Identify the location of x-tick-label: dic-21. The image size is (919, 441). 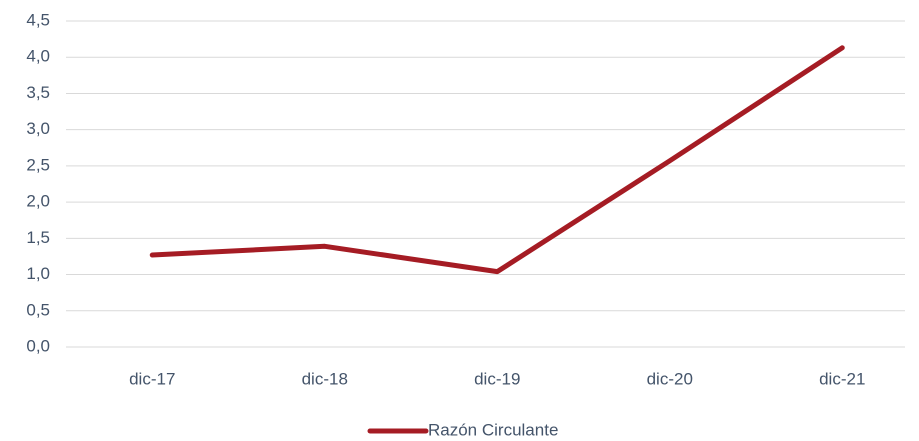
(842, 378).